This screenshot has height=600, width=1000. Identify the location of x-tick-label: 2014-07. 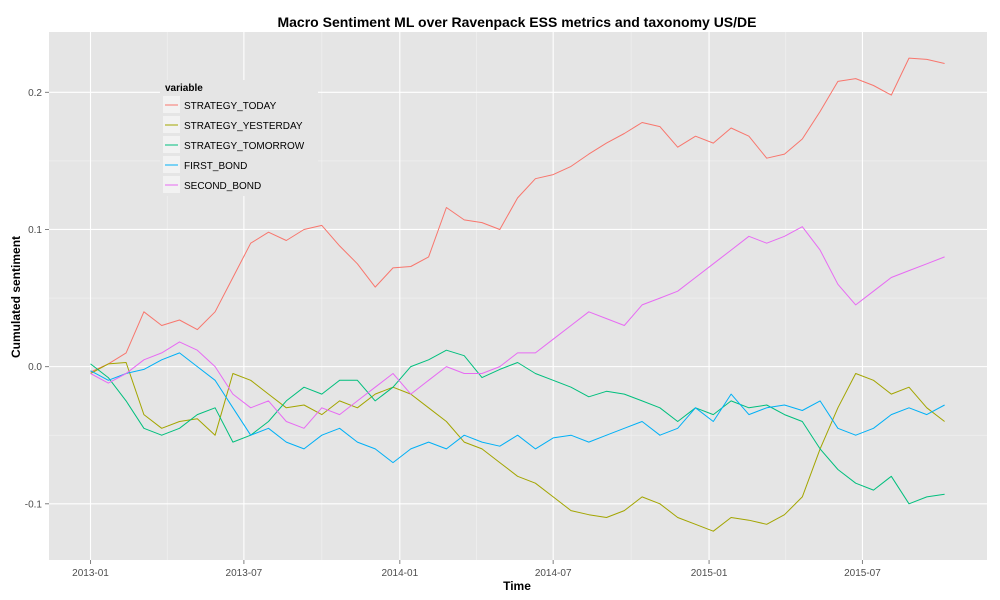
(553, 573).